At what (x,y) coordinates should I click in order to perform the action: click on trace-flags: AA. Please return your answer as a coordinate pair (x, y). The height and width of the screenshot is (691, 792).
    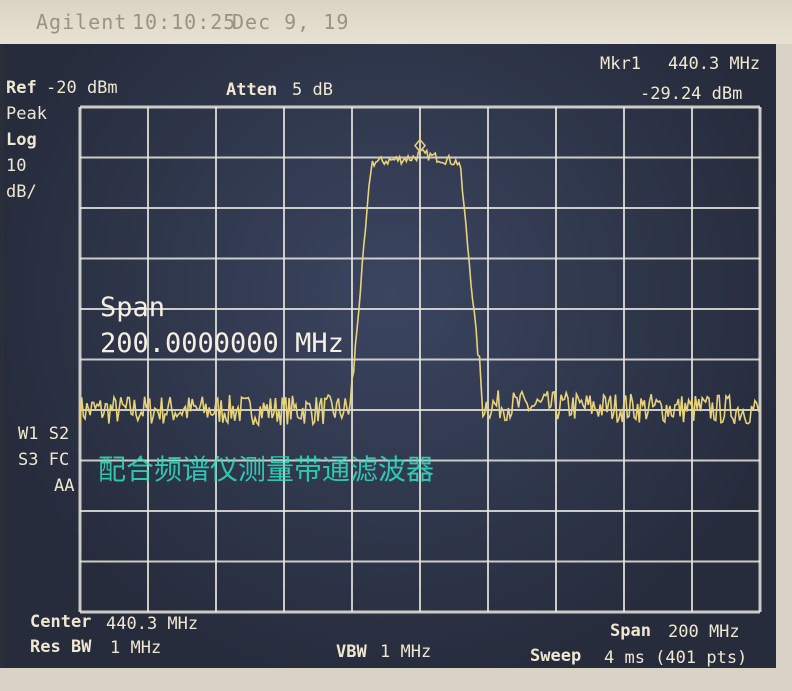
    Looking at the image, I should click on (64, 486).